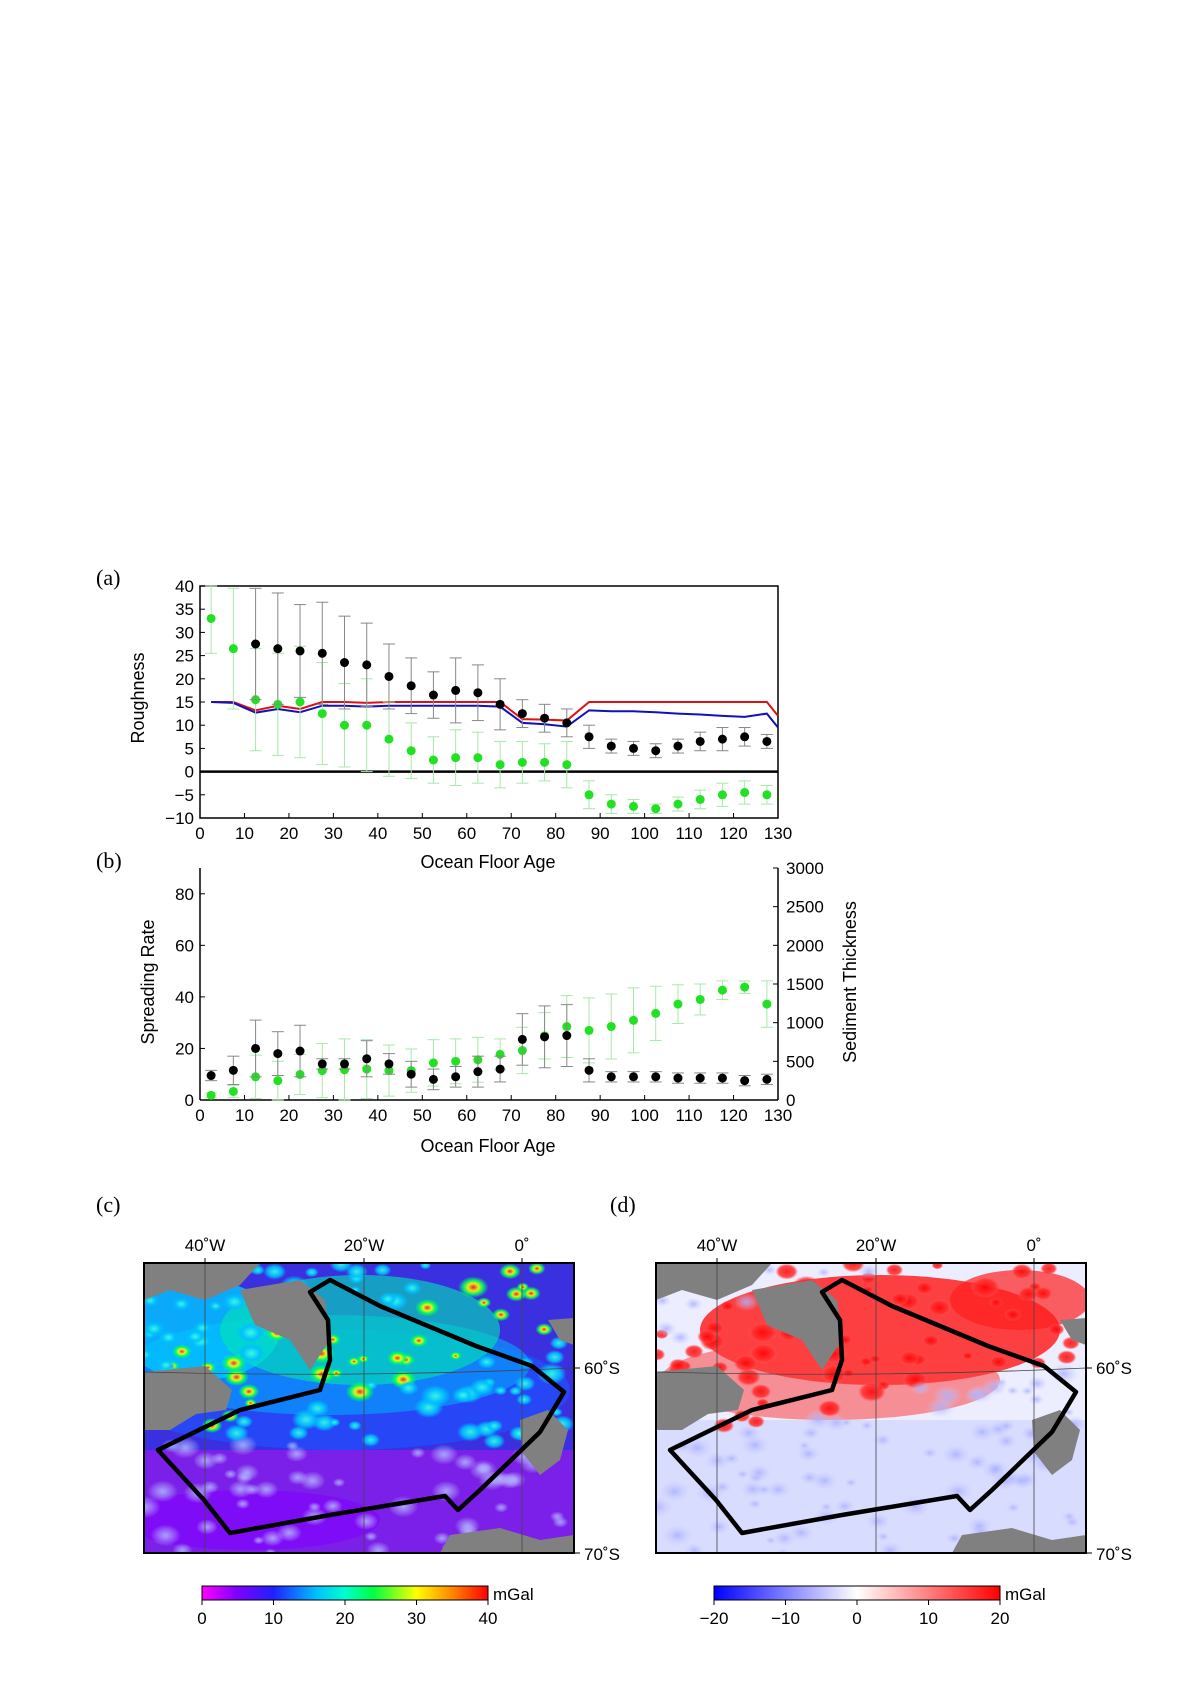 The image size is (1190, 1684). I want to click on x-tick-label: 130, so click(778, 1115).